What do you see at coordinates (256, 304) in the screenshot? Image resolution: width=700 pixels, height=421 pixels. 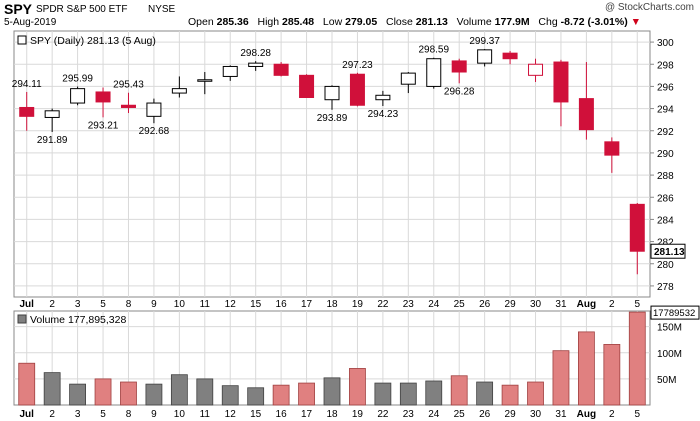 I see `x-tick-label: 15` at bounding box center [256, 304].